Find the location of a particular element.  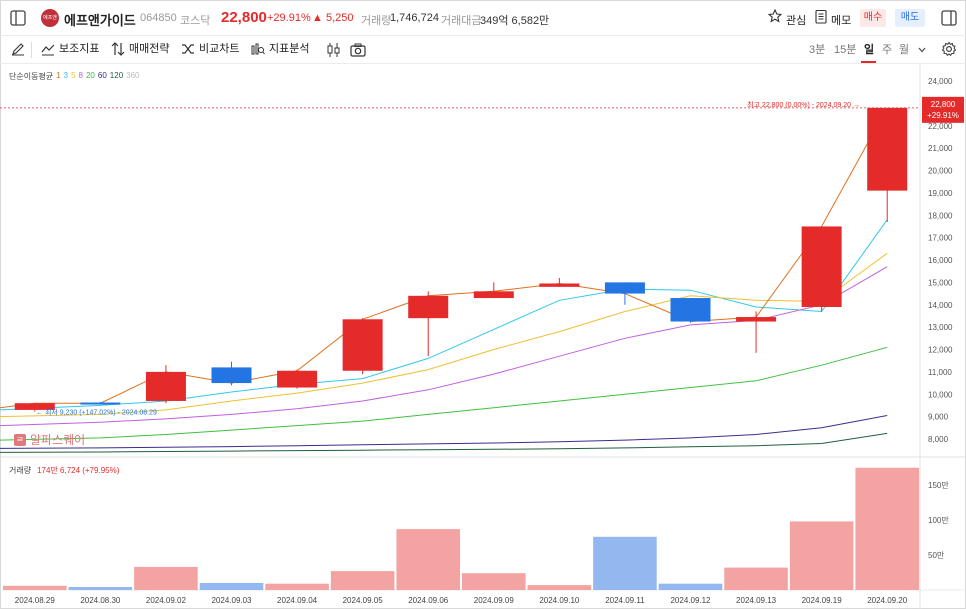

chart-toolbar: 보조지표 매매전략 비교차트 지표분석 3분 15분 일 주 월 is located at coordinates (483, 50).